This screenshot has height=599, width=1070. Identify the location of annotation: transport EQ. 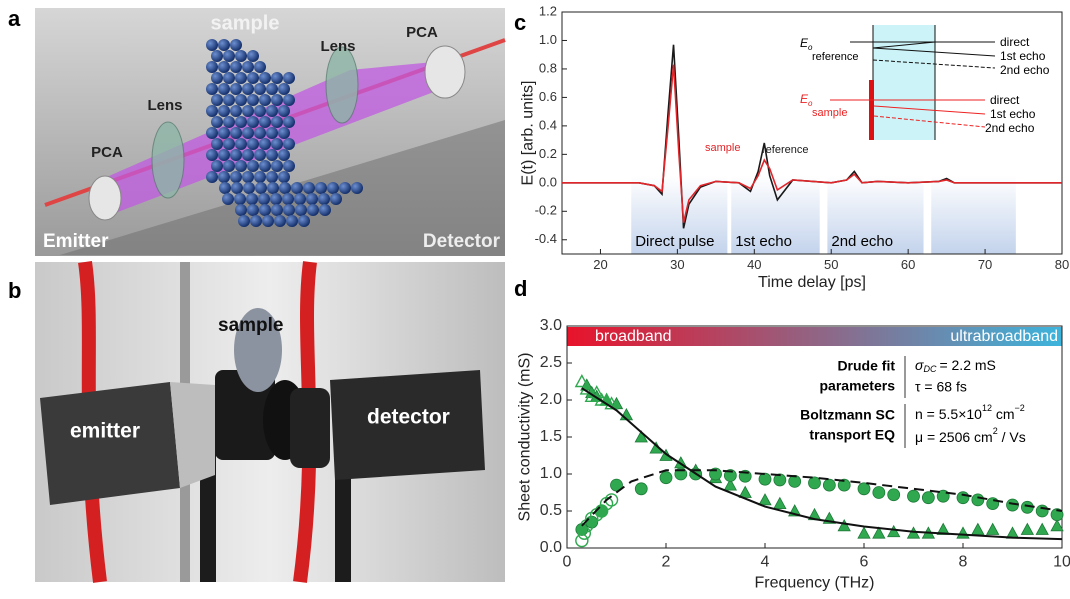
(852, 435).